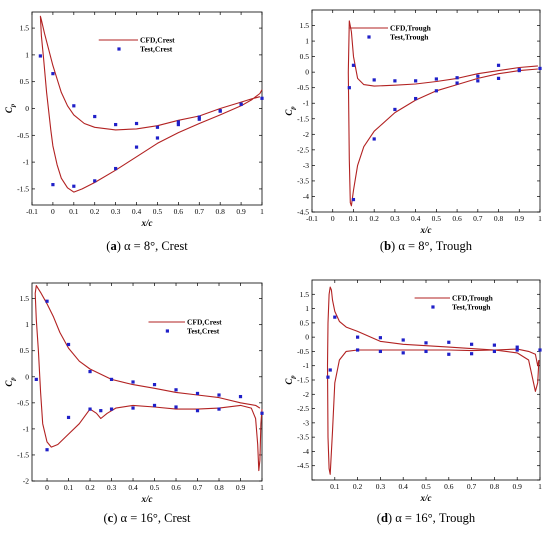 This screenshot has width=550, height=533. I want to click on caption-text: α = 16°, Crest, so click(154, 518).